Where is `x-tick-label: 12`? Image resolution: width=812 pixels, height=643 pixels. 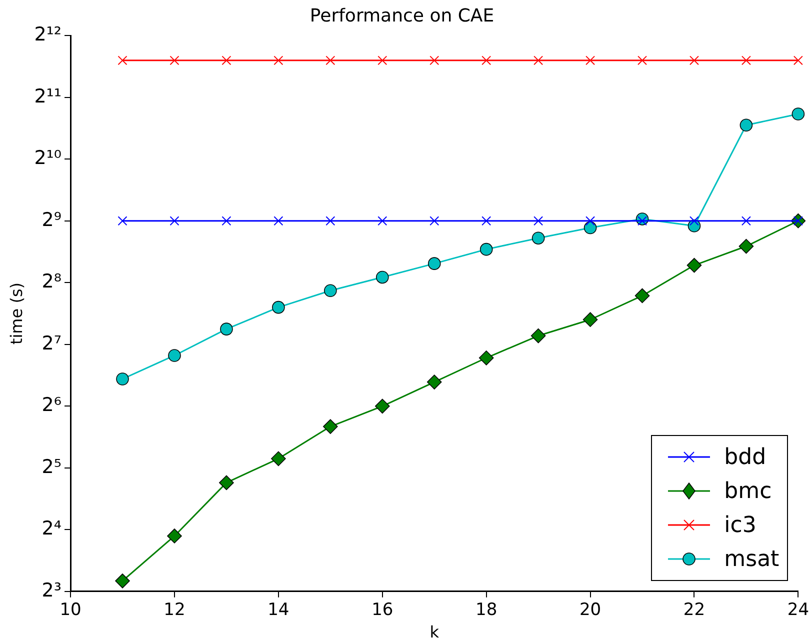
x-tick-label: 12 is located at coordinates (175, 610).